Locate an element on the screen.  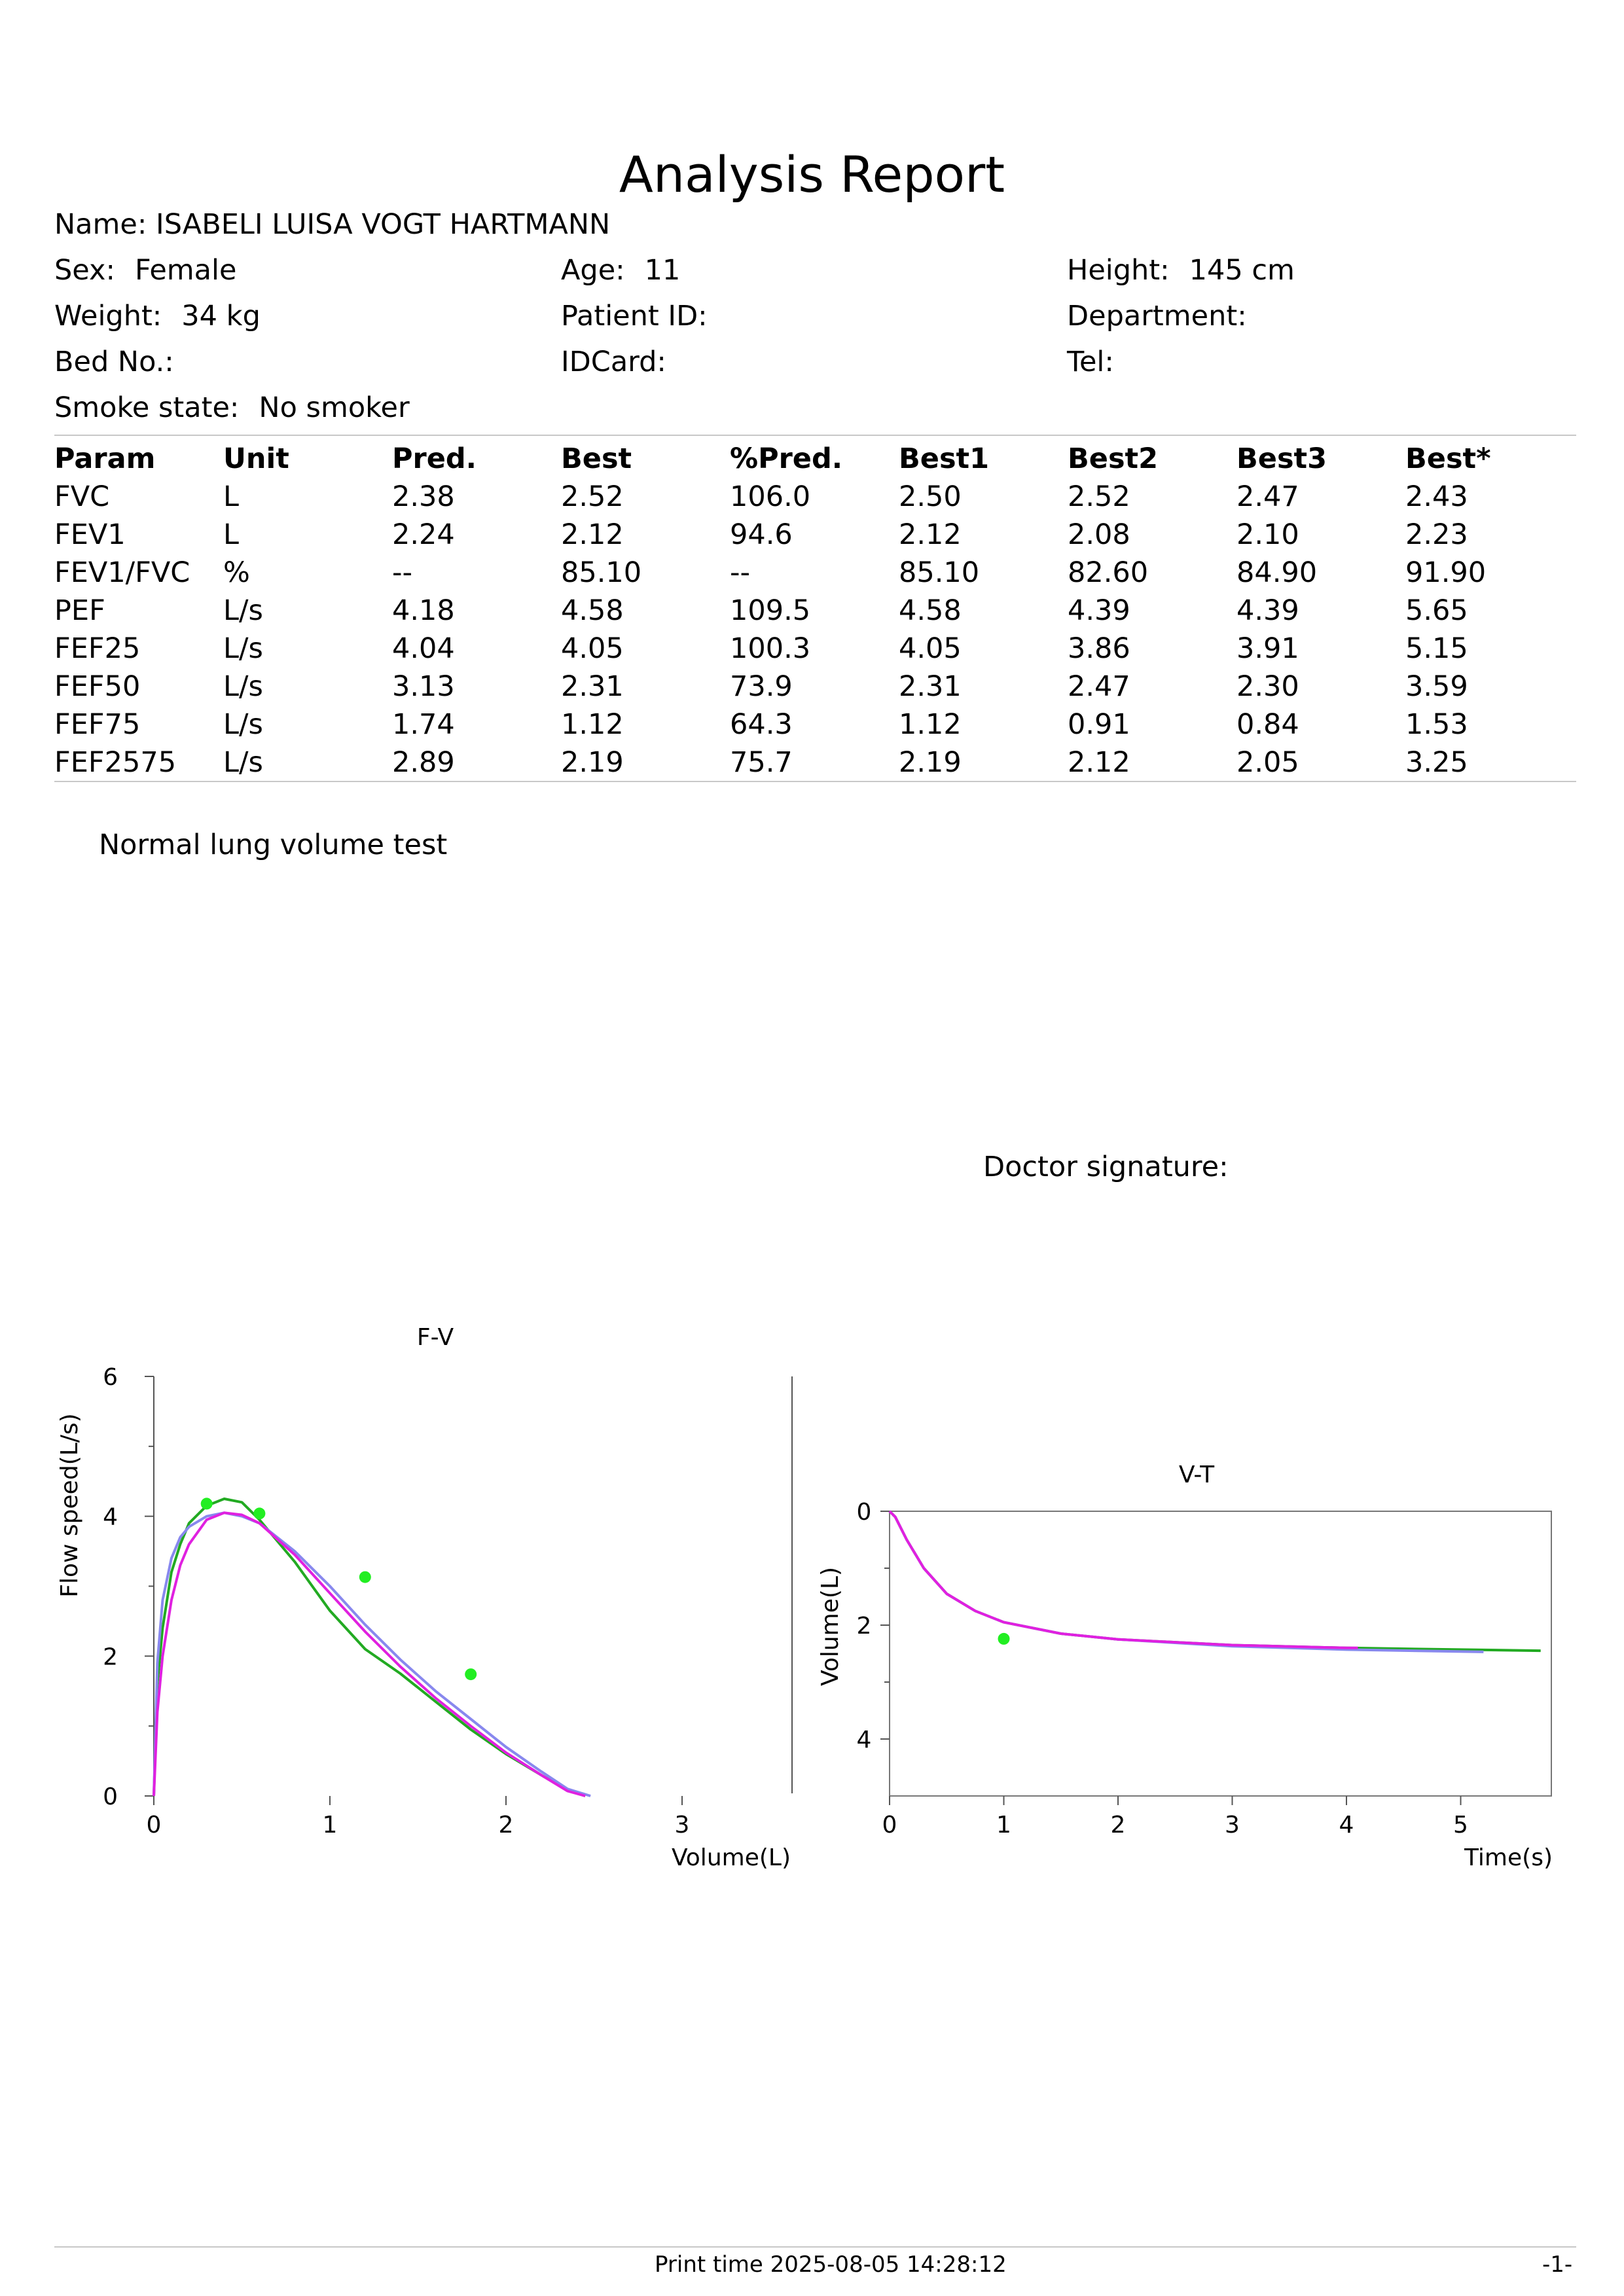
table-cell: 4.05 is located at coordinates (930, 648).